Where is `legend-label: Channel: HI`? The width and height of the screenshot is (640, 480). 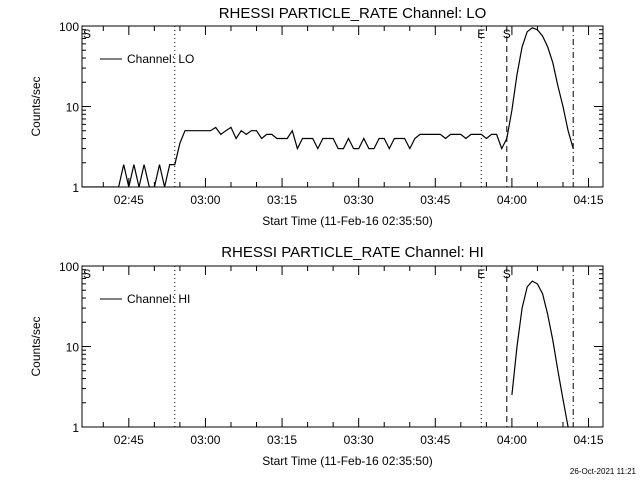 legend-label: Channel: HI is located at coordinates (158, 299).